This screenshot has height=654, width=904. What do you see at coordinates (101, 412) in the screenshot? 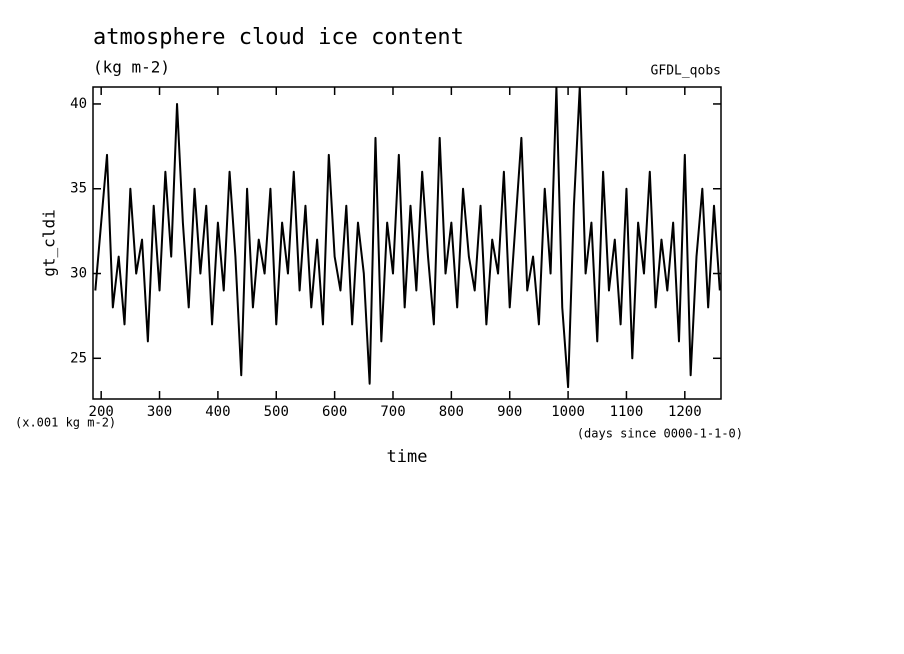
I see `x-tick-label: 200` at bounding box center [101, 412].